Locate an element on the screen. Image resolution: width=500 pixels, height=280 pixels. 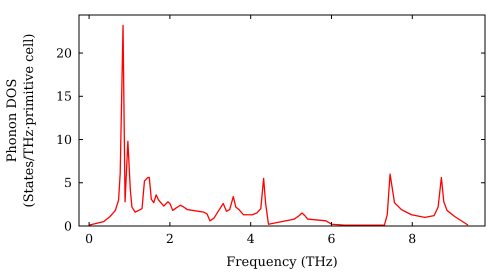
y-tick-label: 0 is located at coordinates (68, 226).